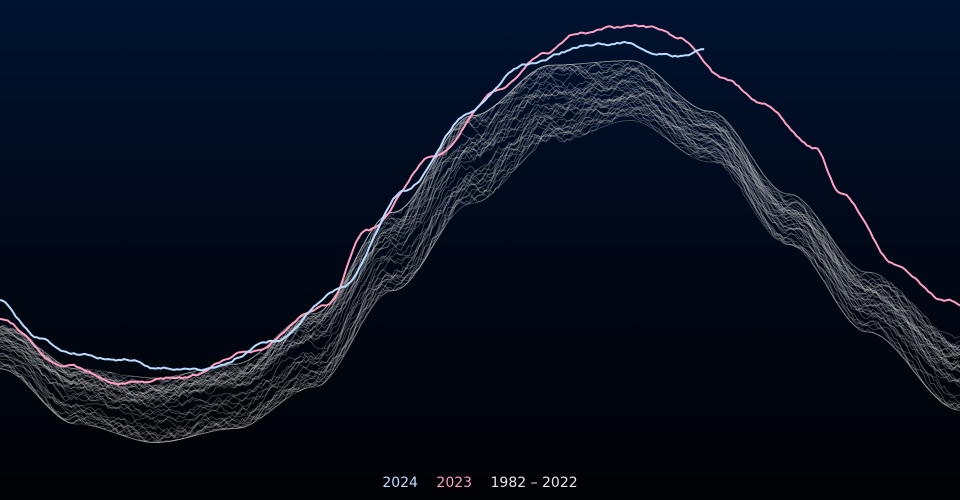  I want to click on legend-item-2024: 2024, so click(400, 483).